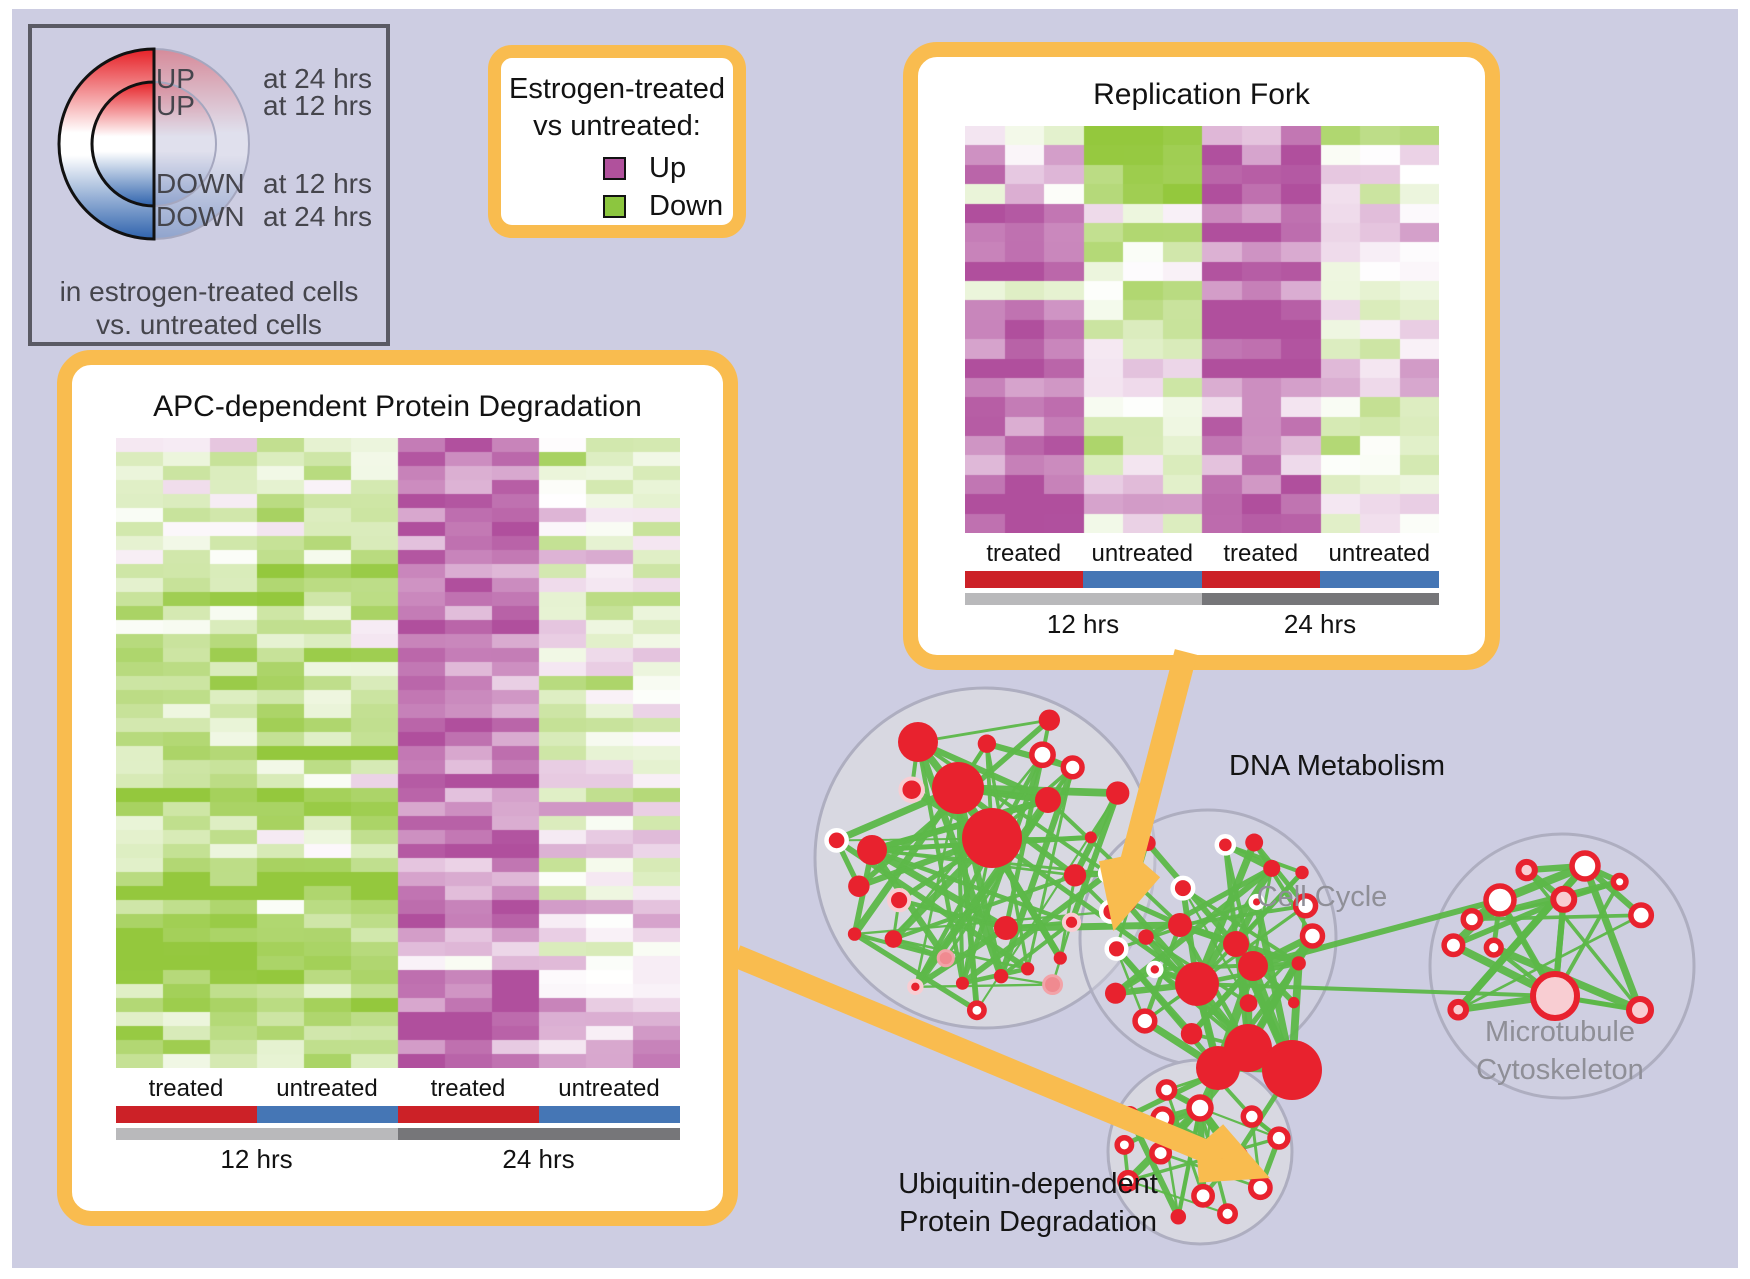  I want to click on legend-footer-line2: vs. untreated cells, so click(209, 324).